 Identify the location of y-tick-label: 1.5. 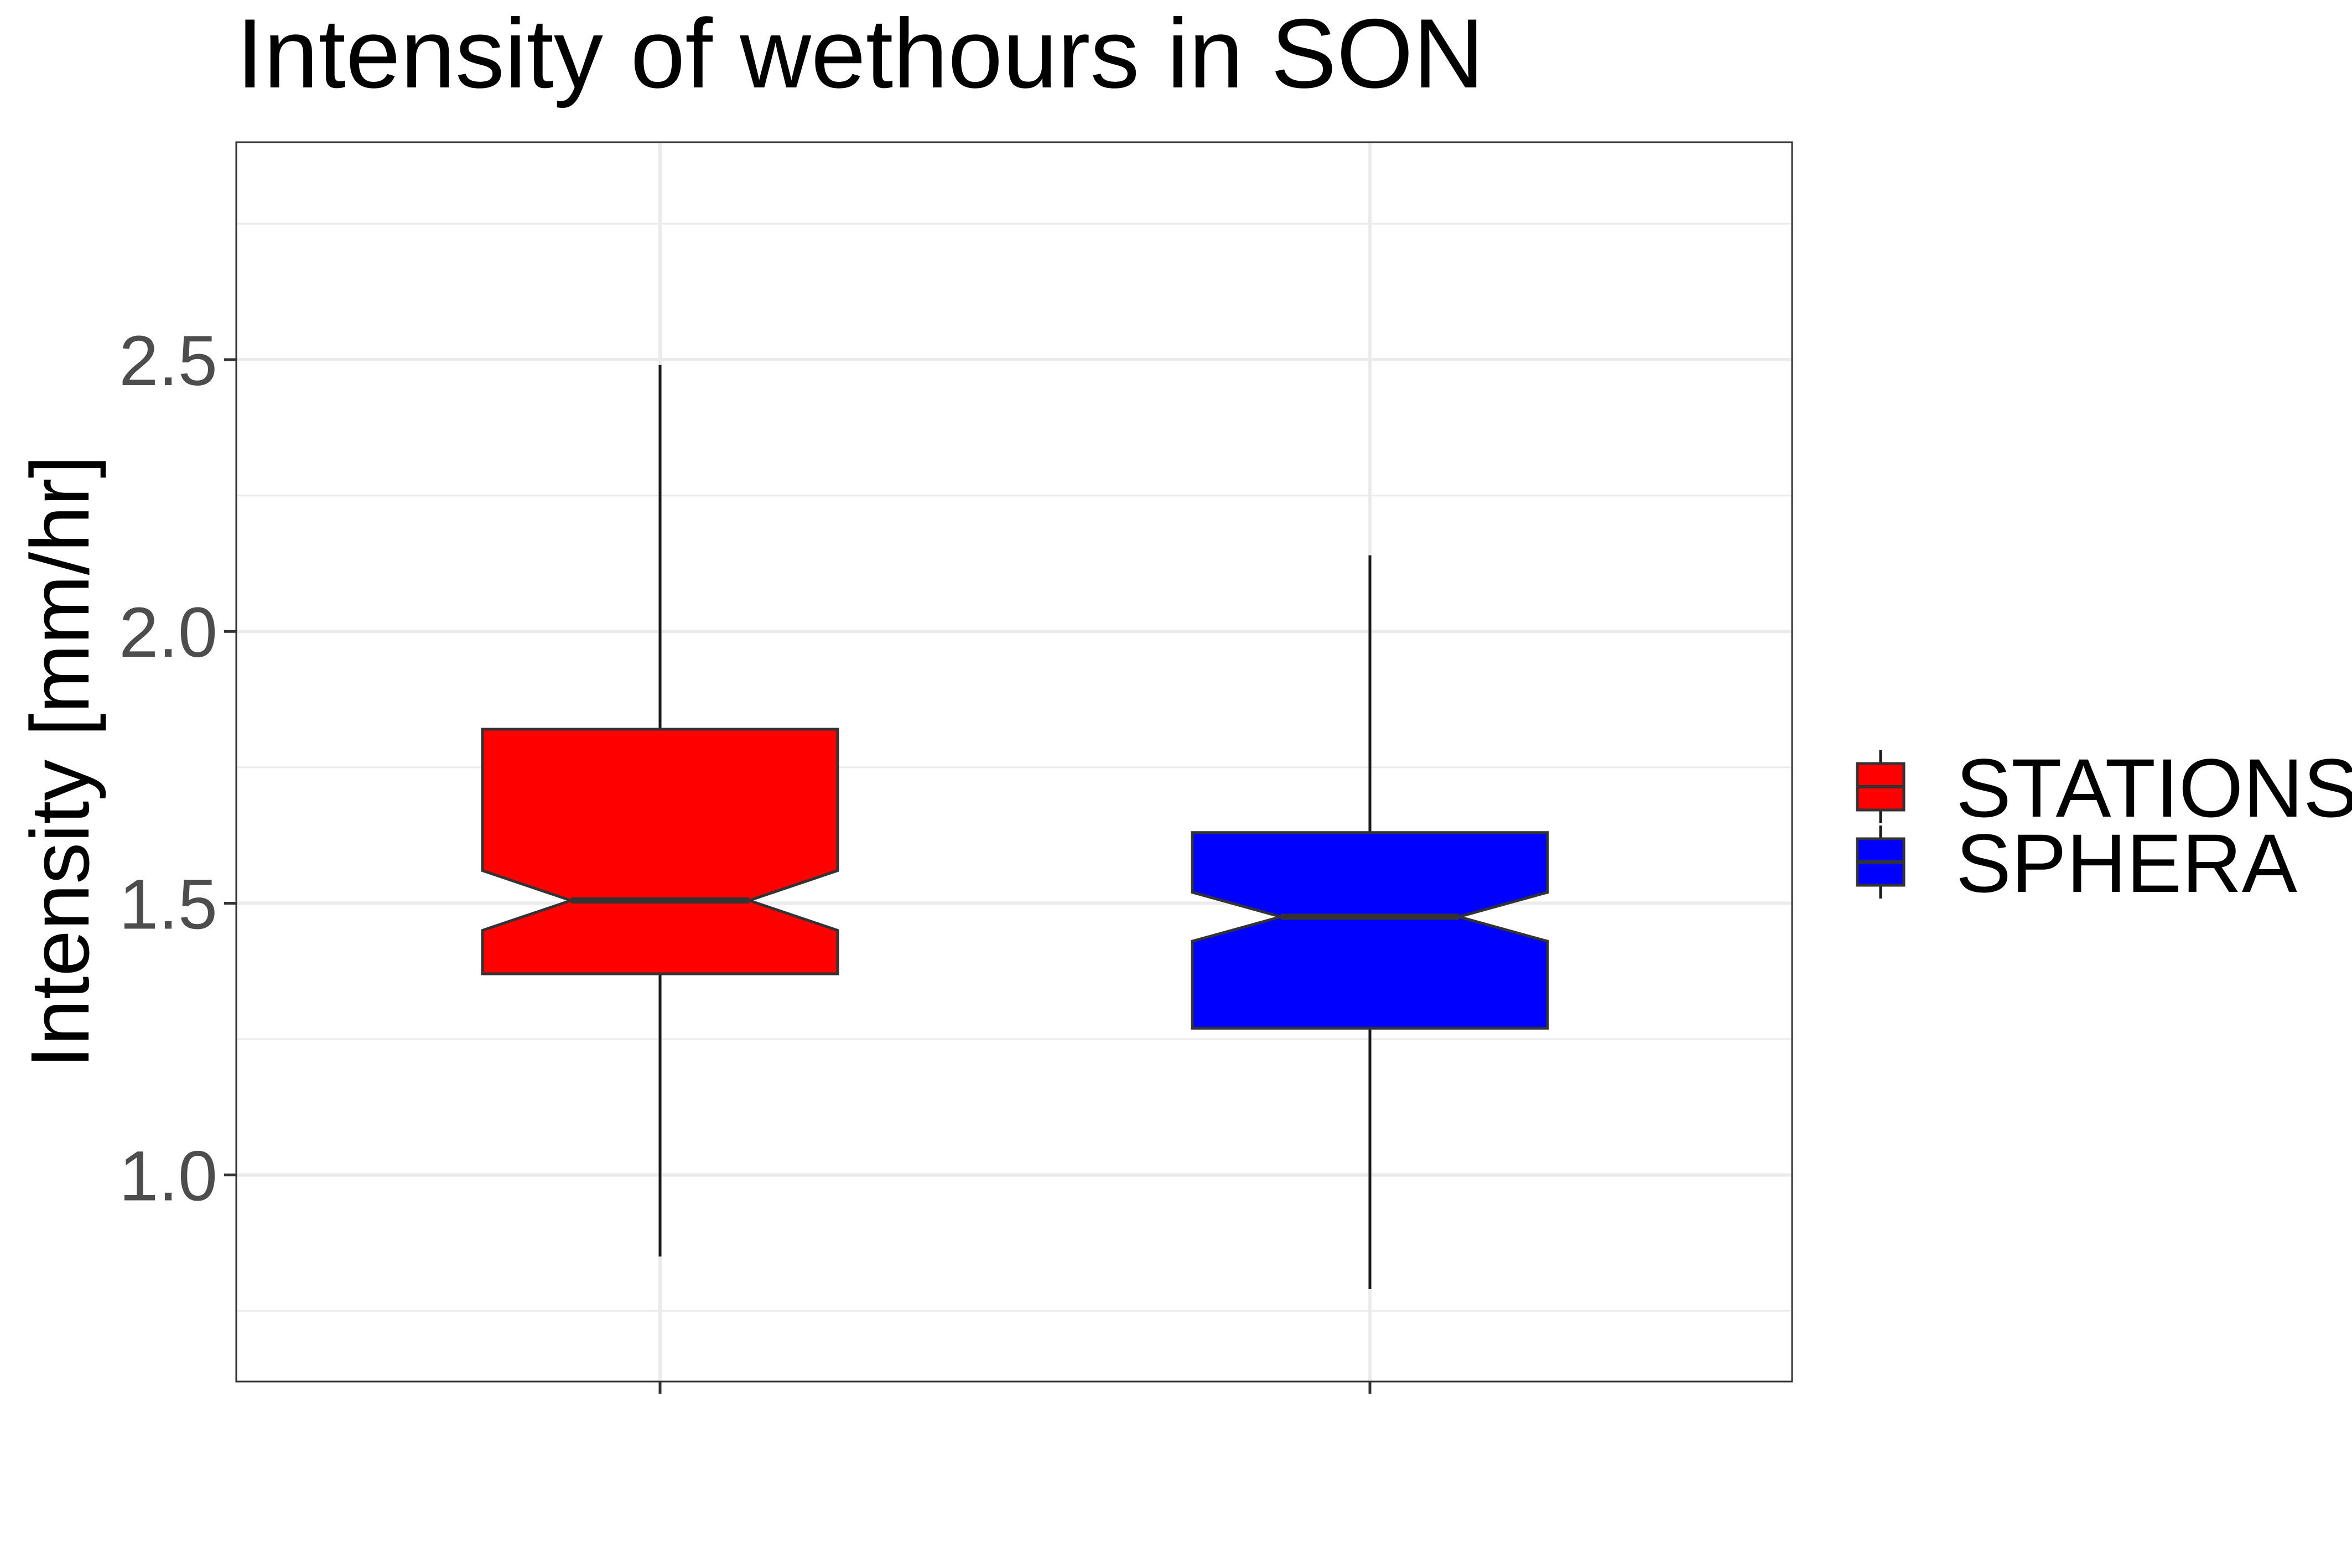
(168, 905).